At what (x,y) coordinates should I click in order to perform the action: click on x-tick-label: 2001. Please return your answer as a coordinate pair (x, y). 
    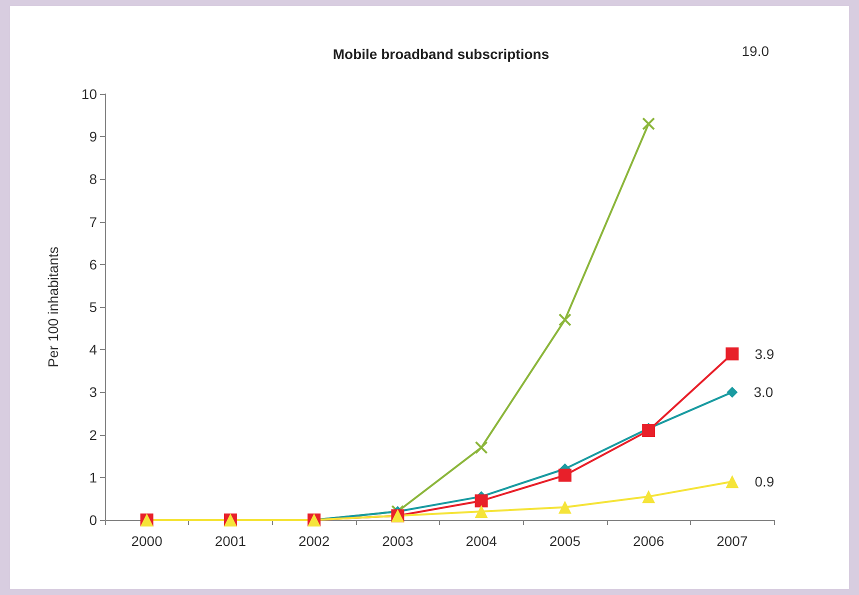
    Looking at the image, I should click on (230, 541).